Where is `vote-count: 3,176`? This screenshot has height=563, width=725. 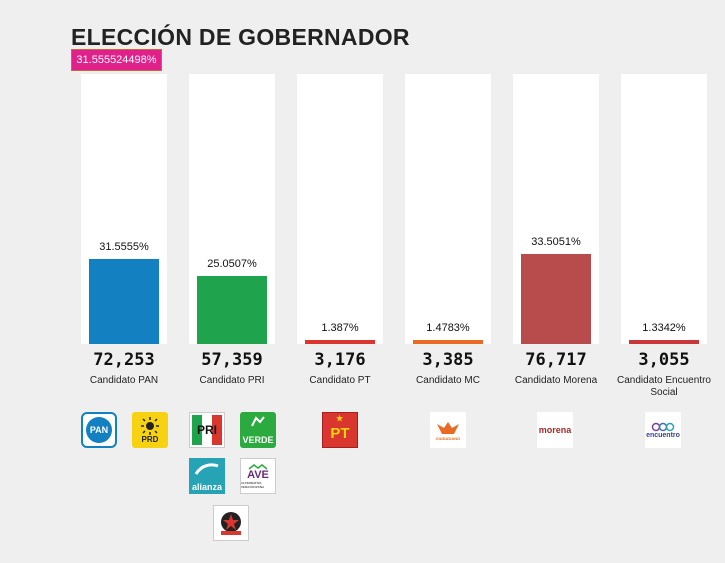
vote-count: 3,176 is located at coordinates (340, 360).